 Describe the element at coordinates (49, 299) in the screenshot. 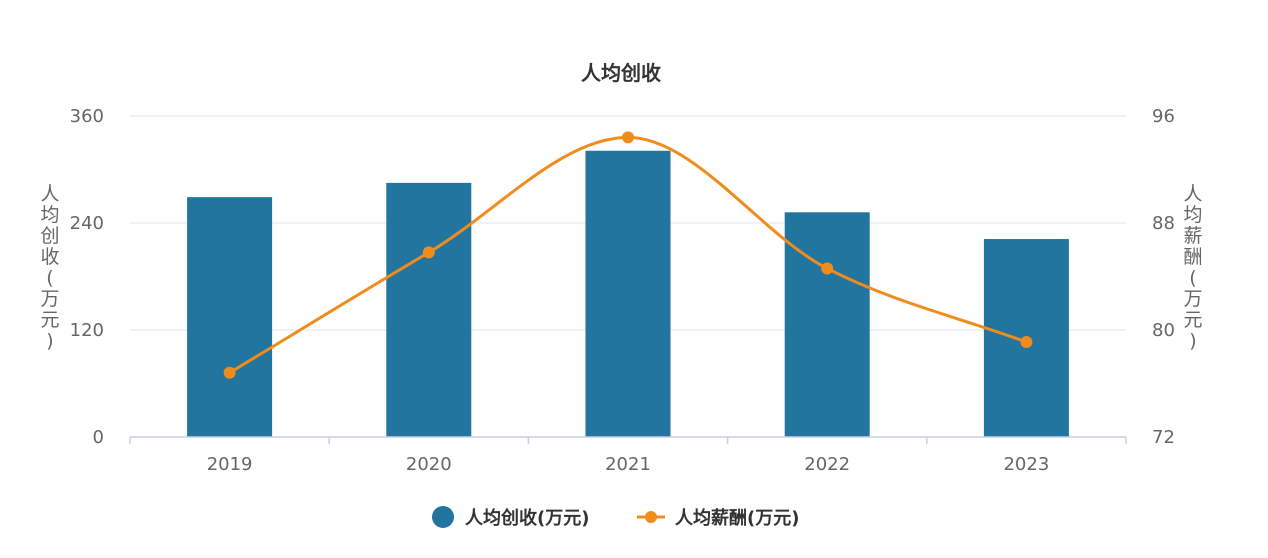

I see `y-left-label-char: 万` at that location.